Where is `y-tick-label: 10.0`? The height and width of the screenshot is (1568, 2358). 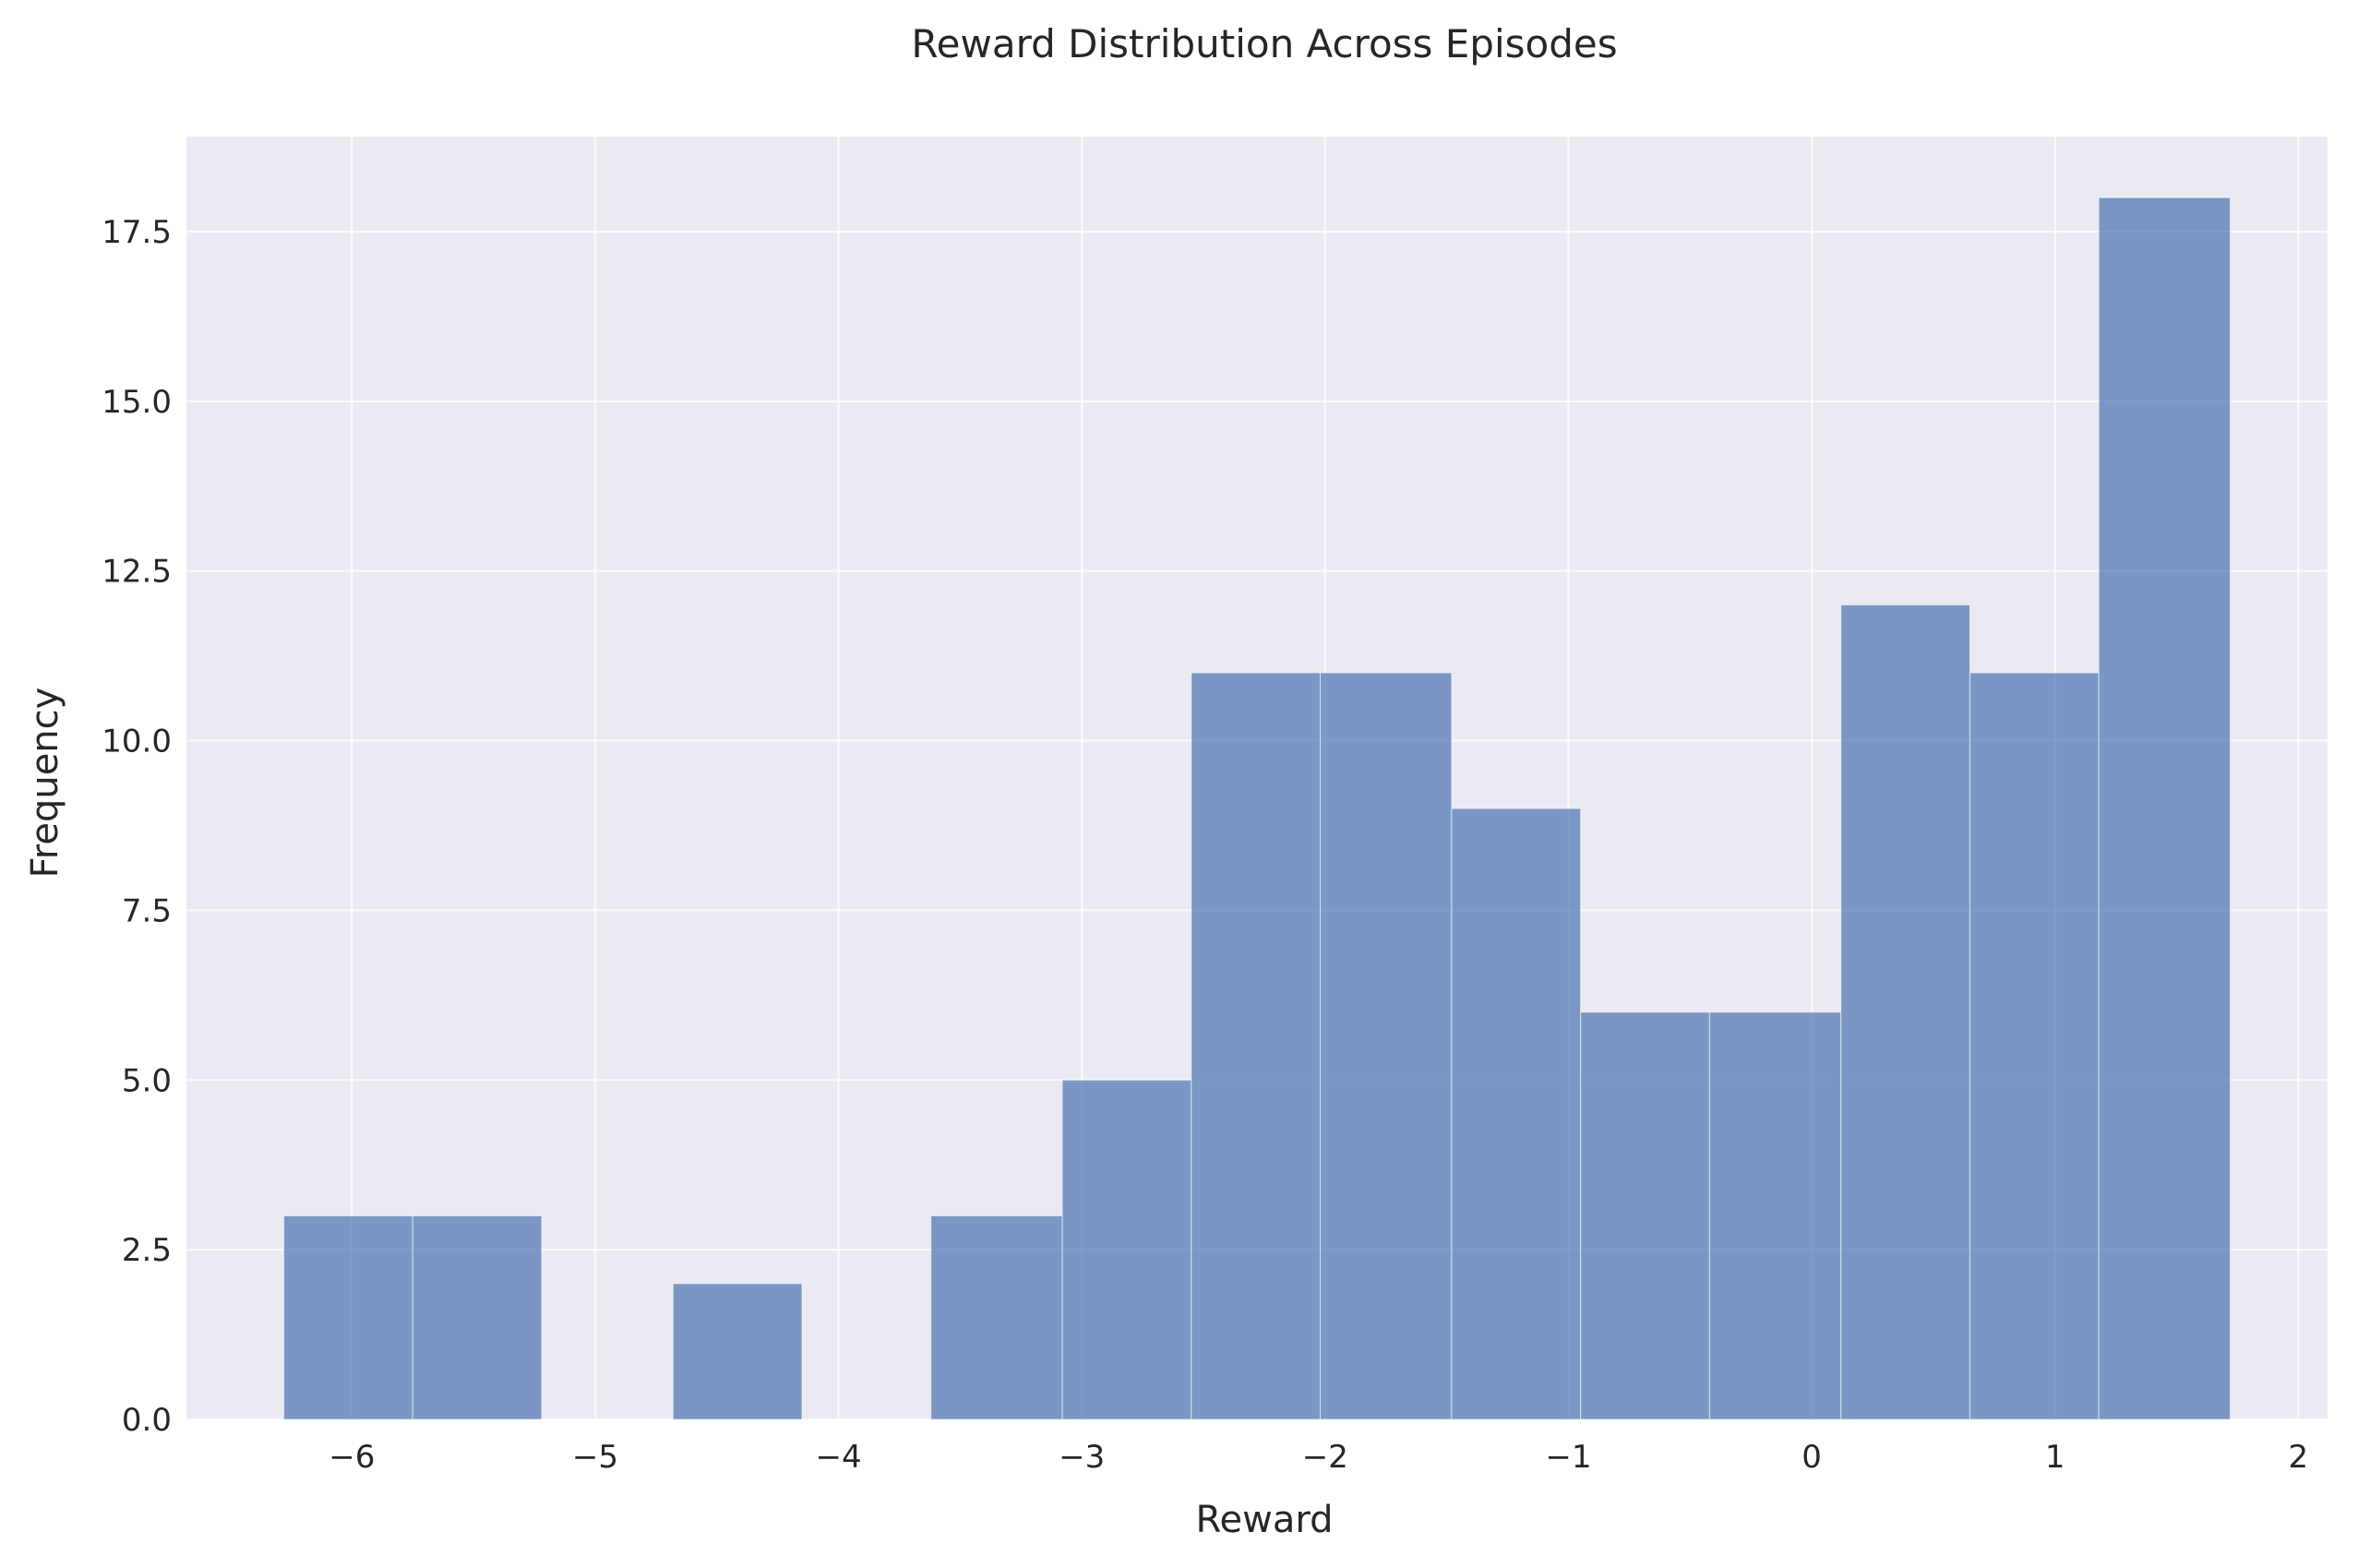
y-tick-label: 10.0 is located at coordinates (137, 742).